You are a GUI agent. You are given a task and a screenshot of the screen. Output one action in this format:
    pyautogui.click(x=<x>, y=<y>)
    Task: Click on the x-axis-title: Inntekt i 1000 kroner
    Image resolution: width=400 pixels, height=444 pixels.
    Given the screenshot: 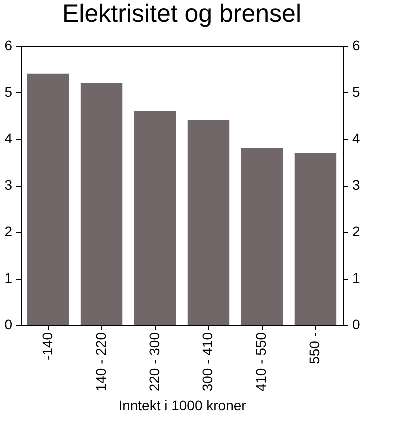 What is the action you would take?
    pyautogui.click(x=182, y=406)
    